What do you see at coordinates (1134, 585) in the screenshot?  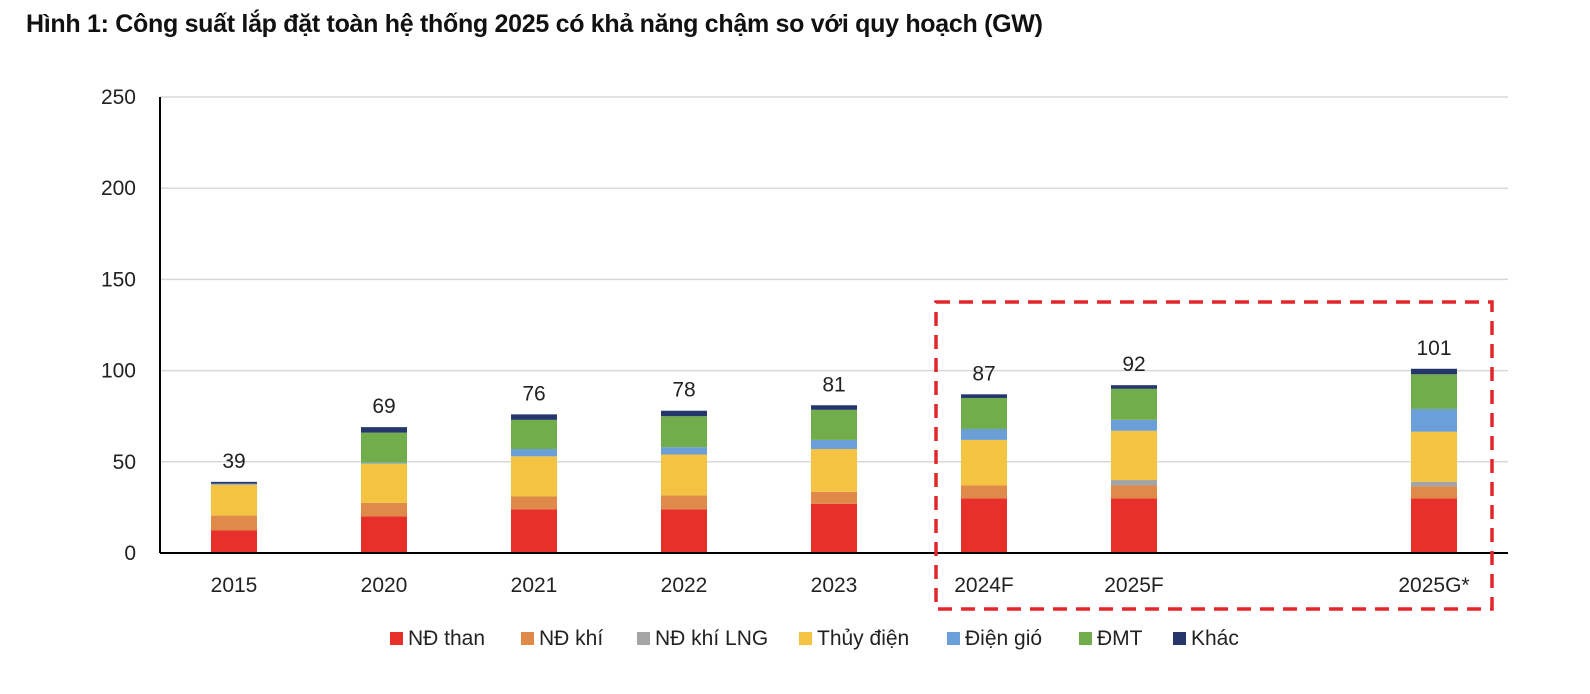 I see `x-tick-label: 2025F` at bounding box center [1134, 585].